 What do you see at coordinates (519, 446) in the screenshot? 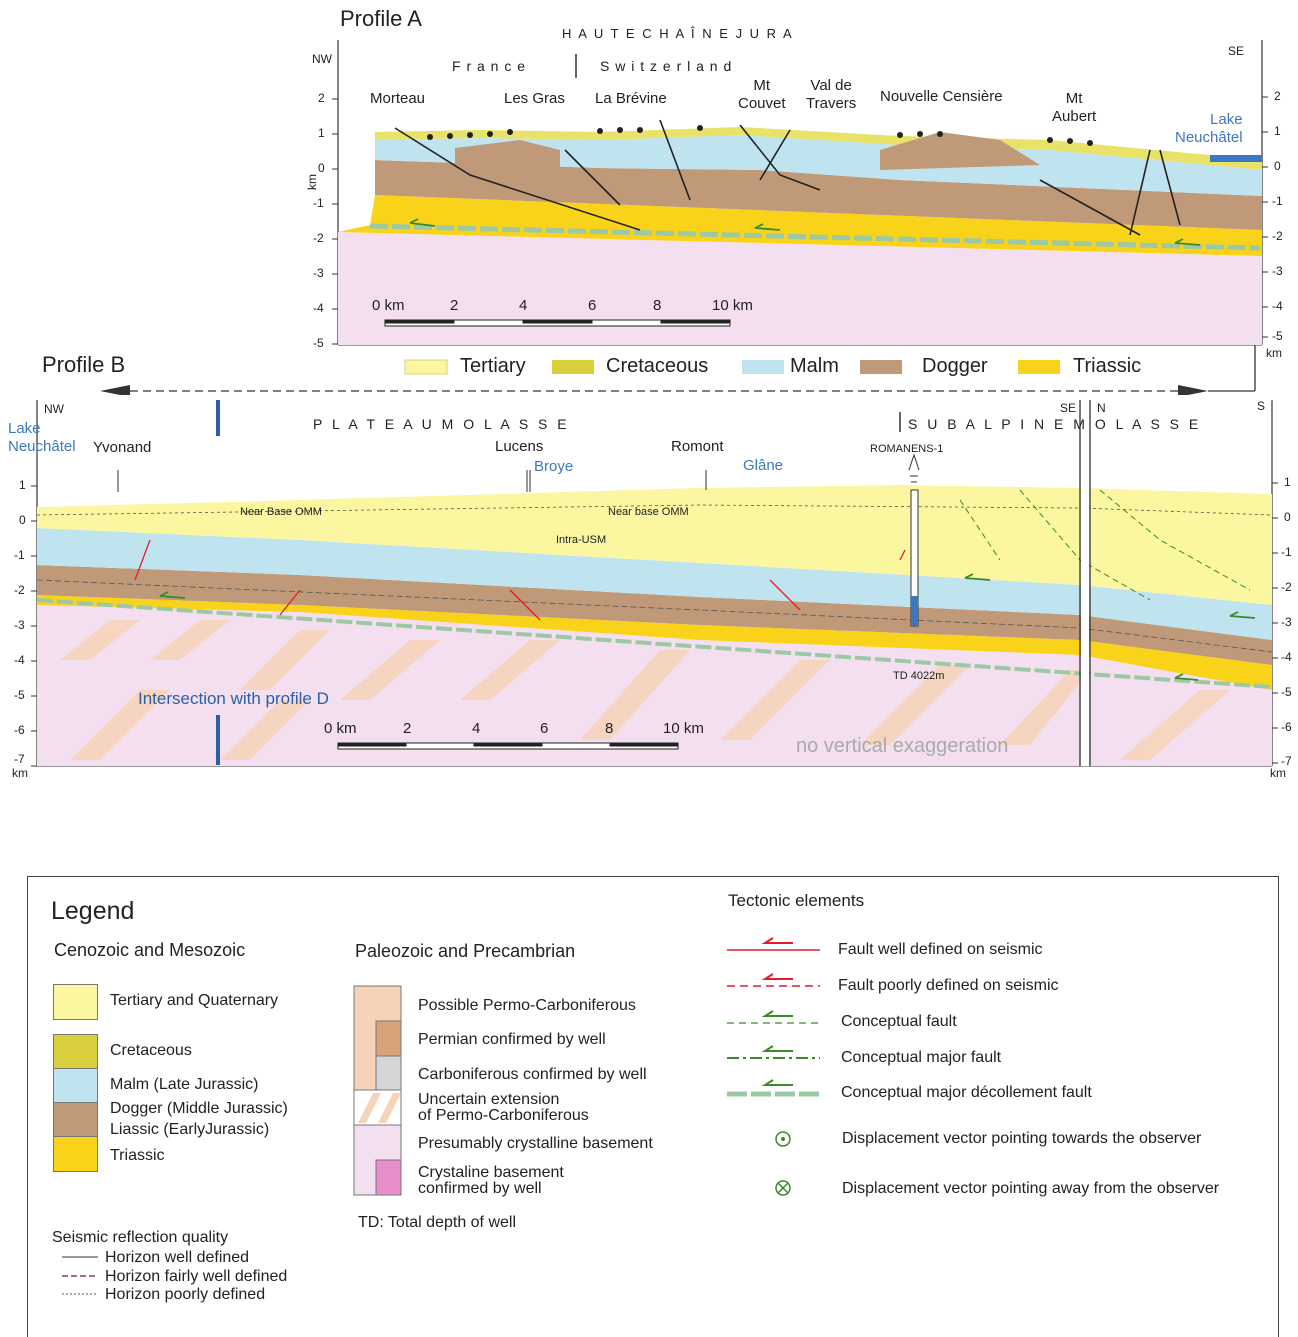
I see `place-lucens: Lucens` at bounding box center [519, 446].